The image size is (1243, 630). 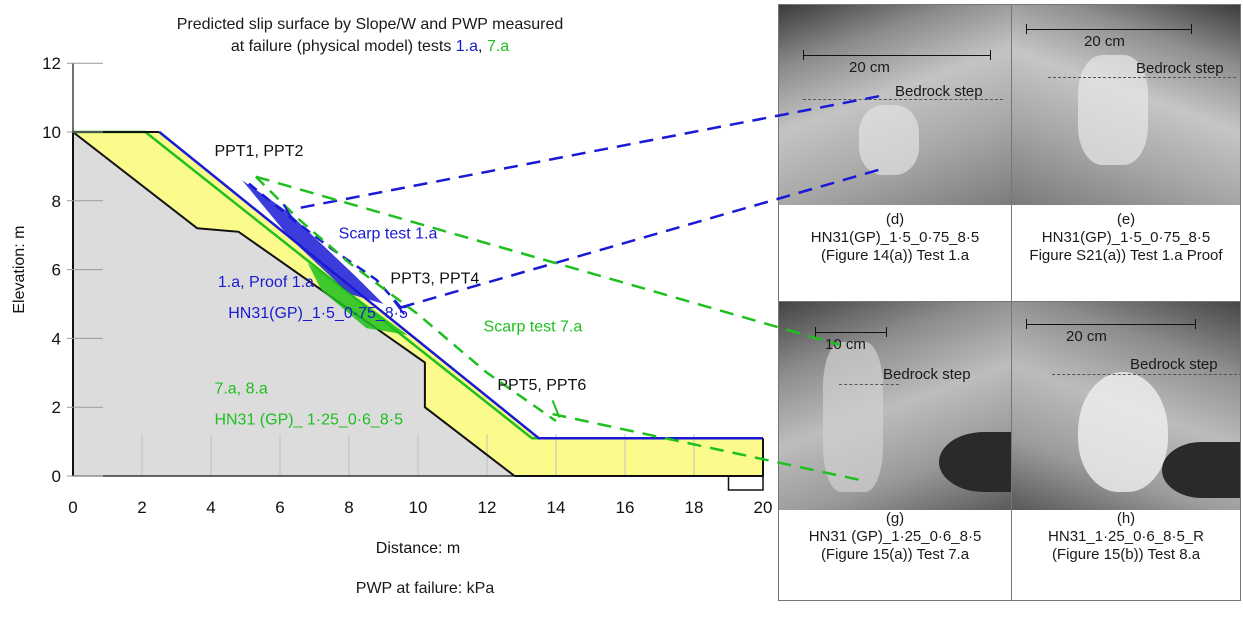 I want to click on photo-d-step-line, so click(x=903, y=99).